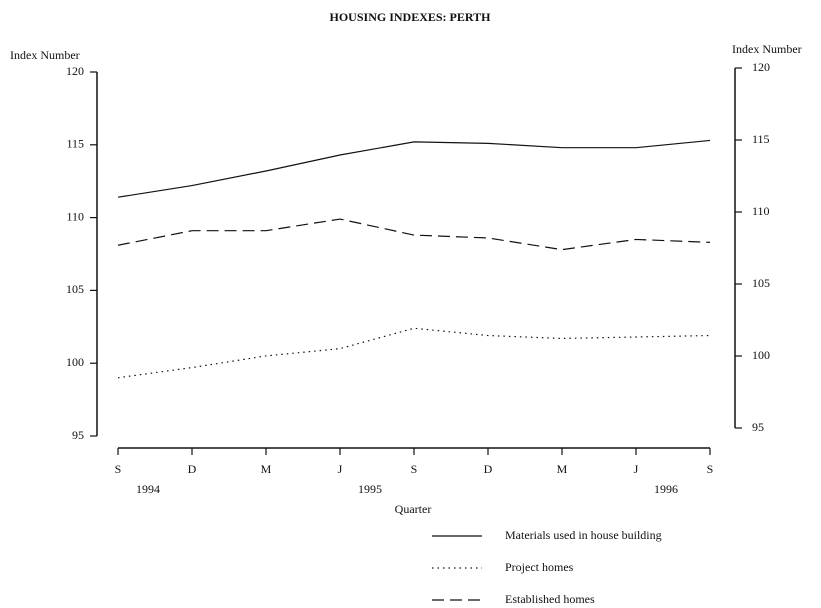 This screenshot has width=821, height=608. Describe the element at coordinates (539, 567) in the screenshot. I see `legend-label: Project homes` at that location.